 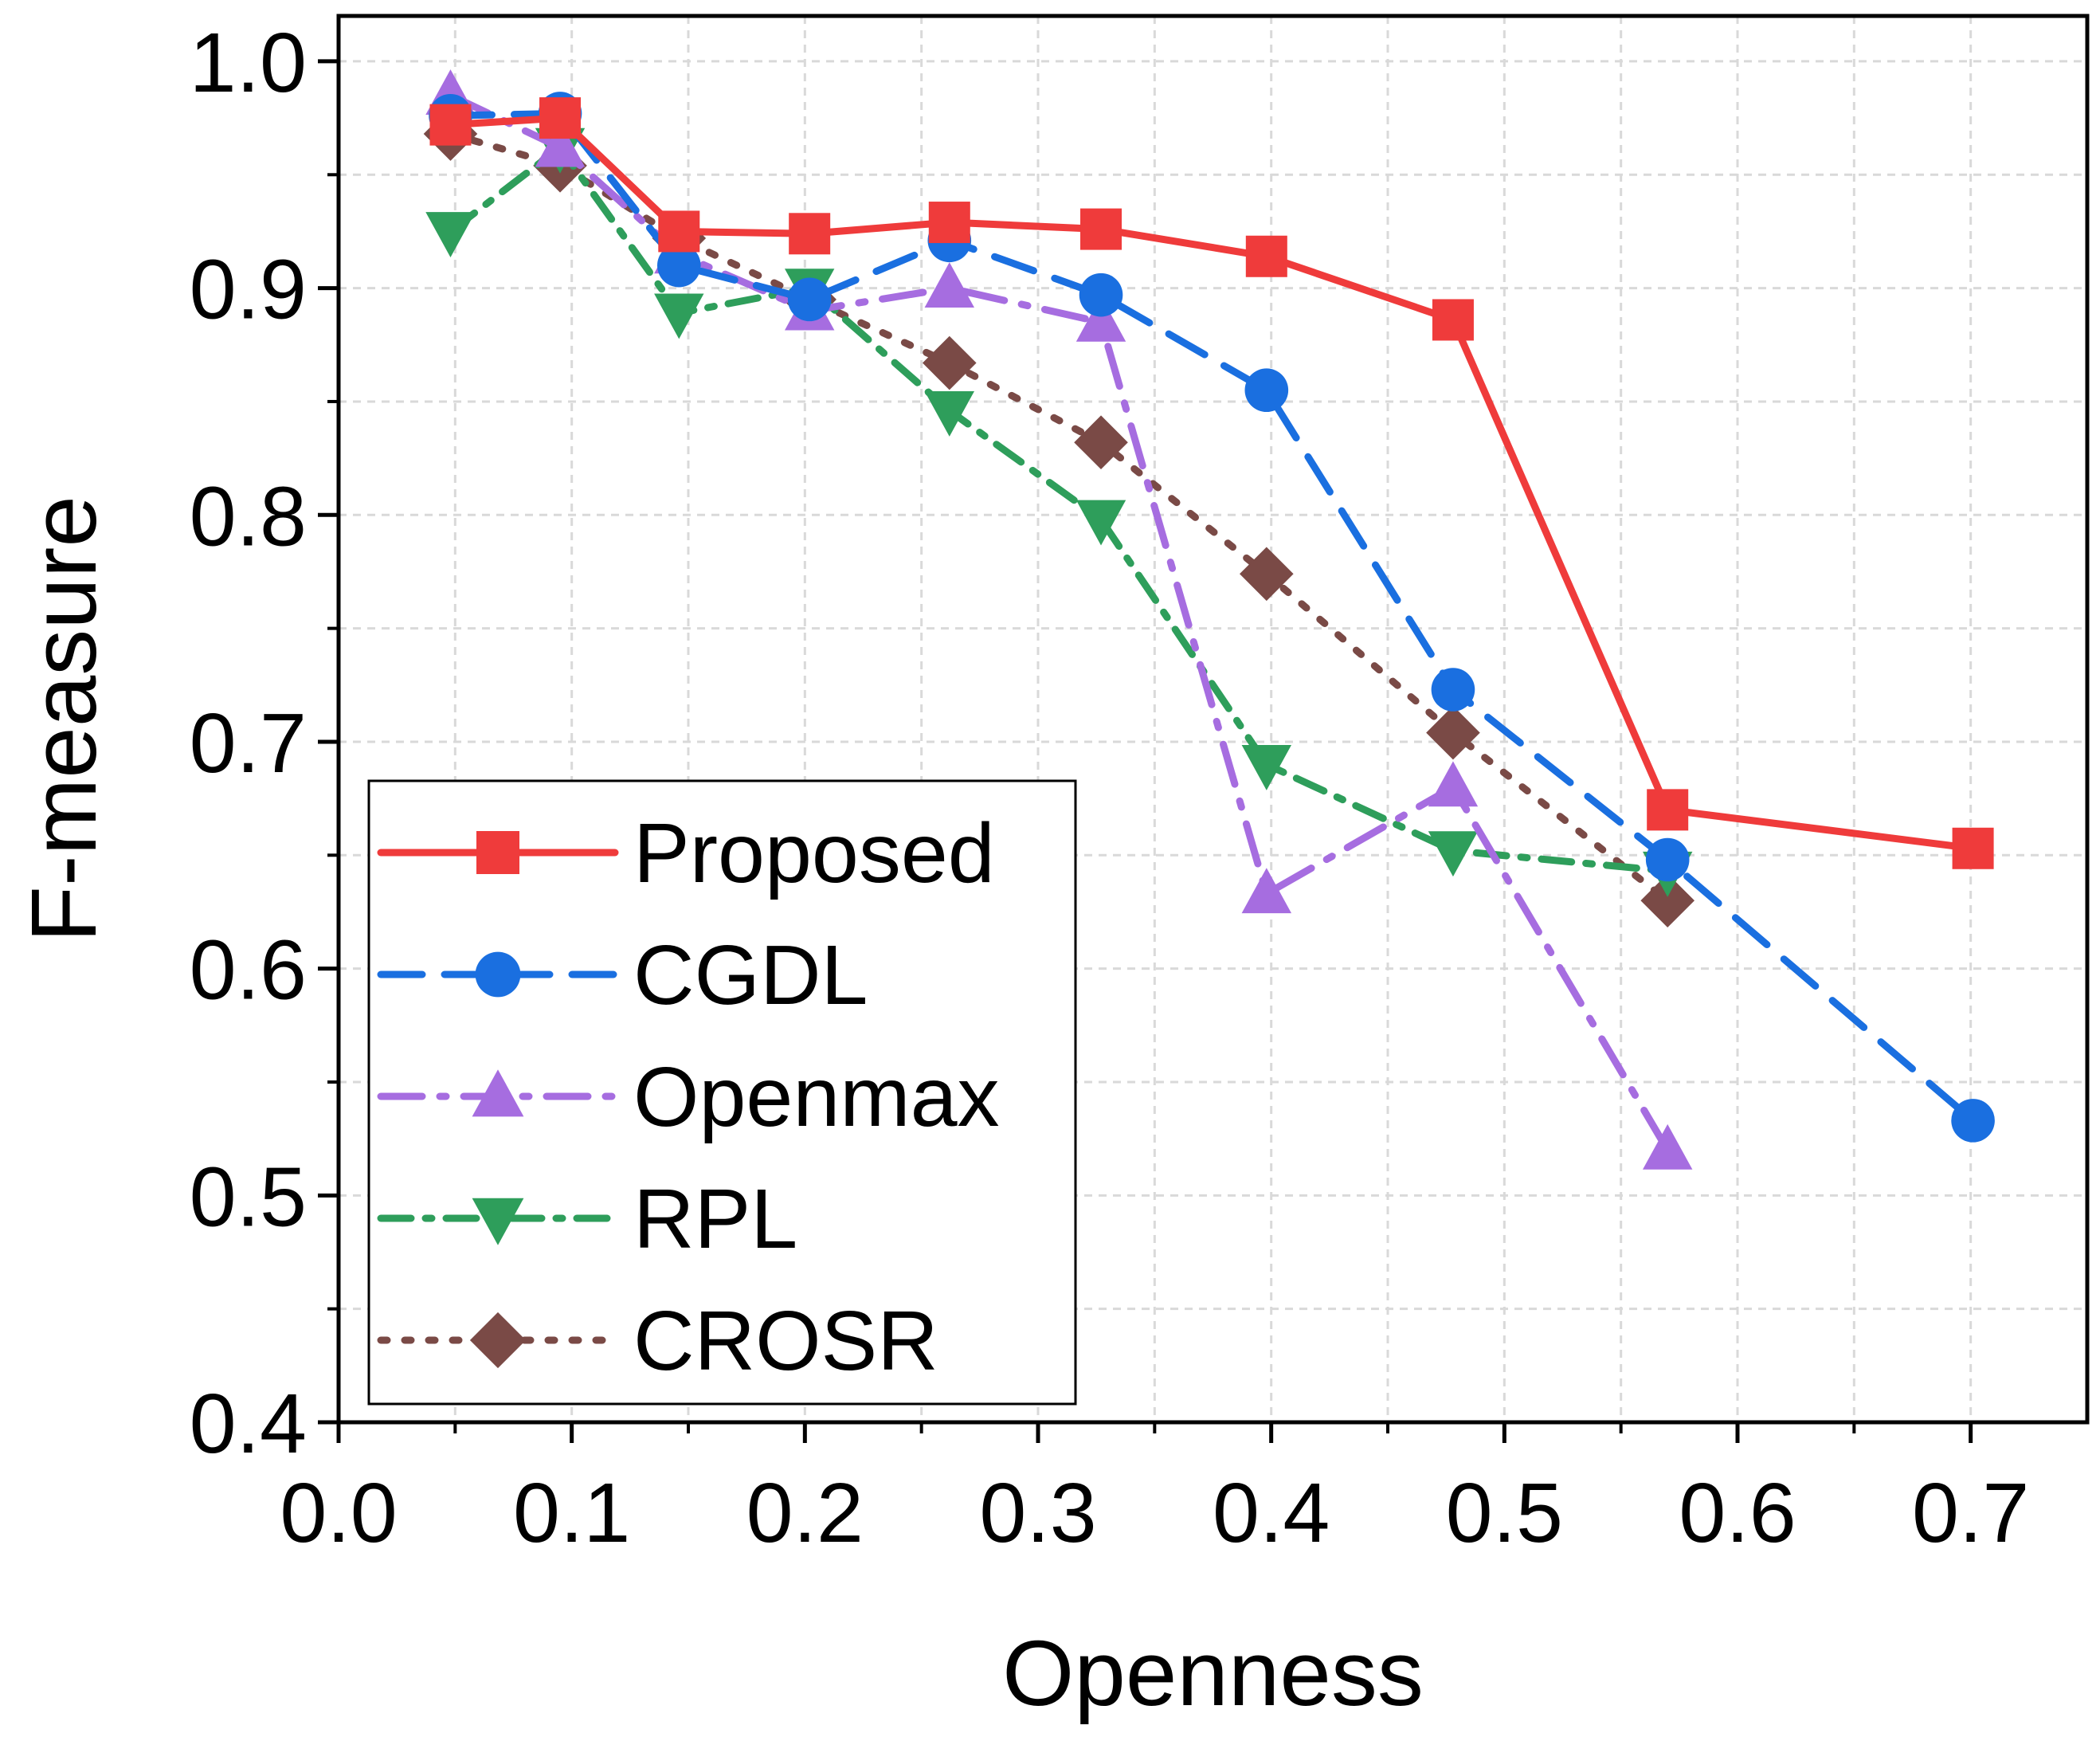 I want to click on x-tick-label: 0.4, so click(x=1271, y=1513).